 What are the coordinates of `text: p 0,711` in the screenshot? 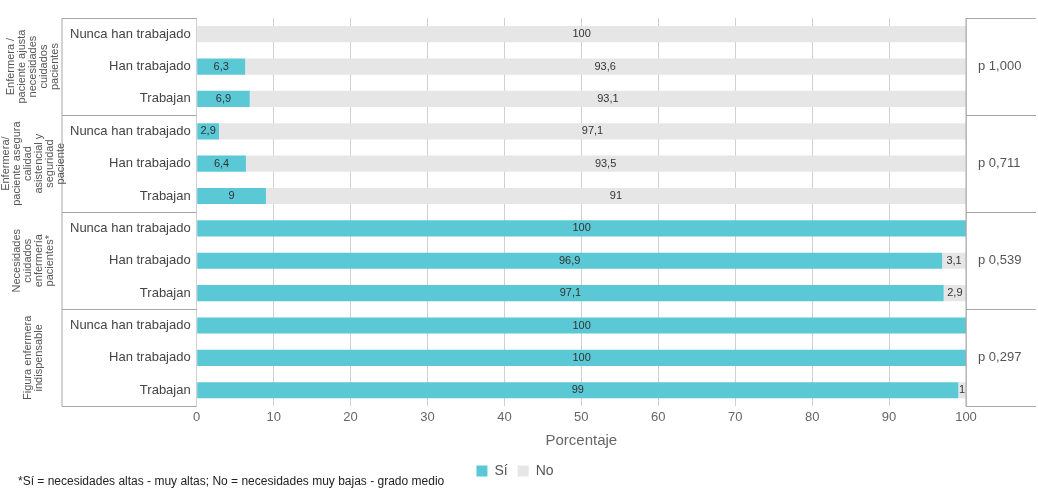 It's located at (999, 163).